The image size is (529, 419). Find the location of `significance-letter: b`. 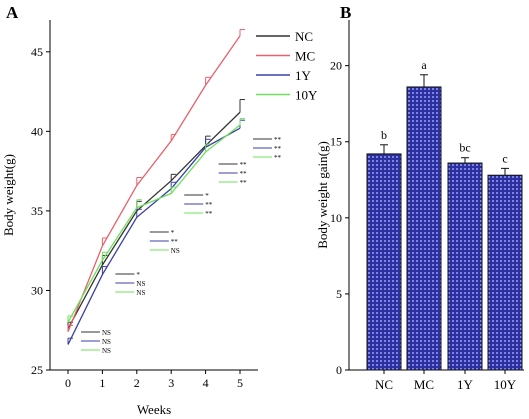

significance-letter: b is located at coordinates (384, 135).